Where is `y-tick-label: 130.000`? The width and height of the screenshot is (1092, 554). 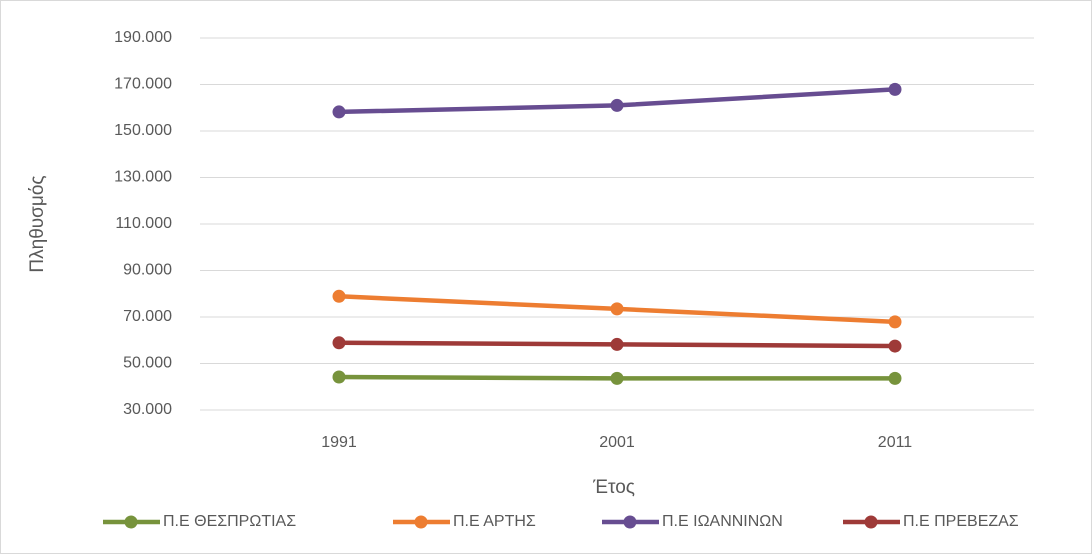
y-tick-label: 130.000 is located at coordinates (143, 177).